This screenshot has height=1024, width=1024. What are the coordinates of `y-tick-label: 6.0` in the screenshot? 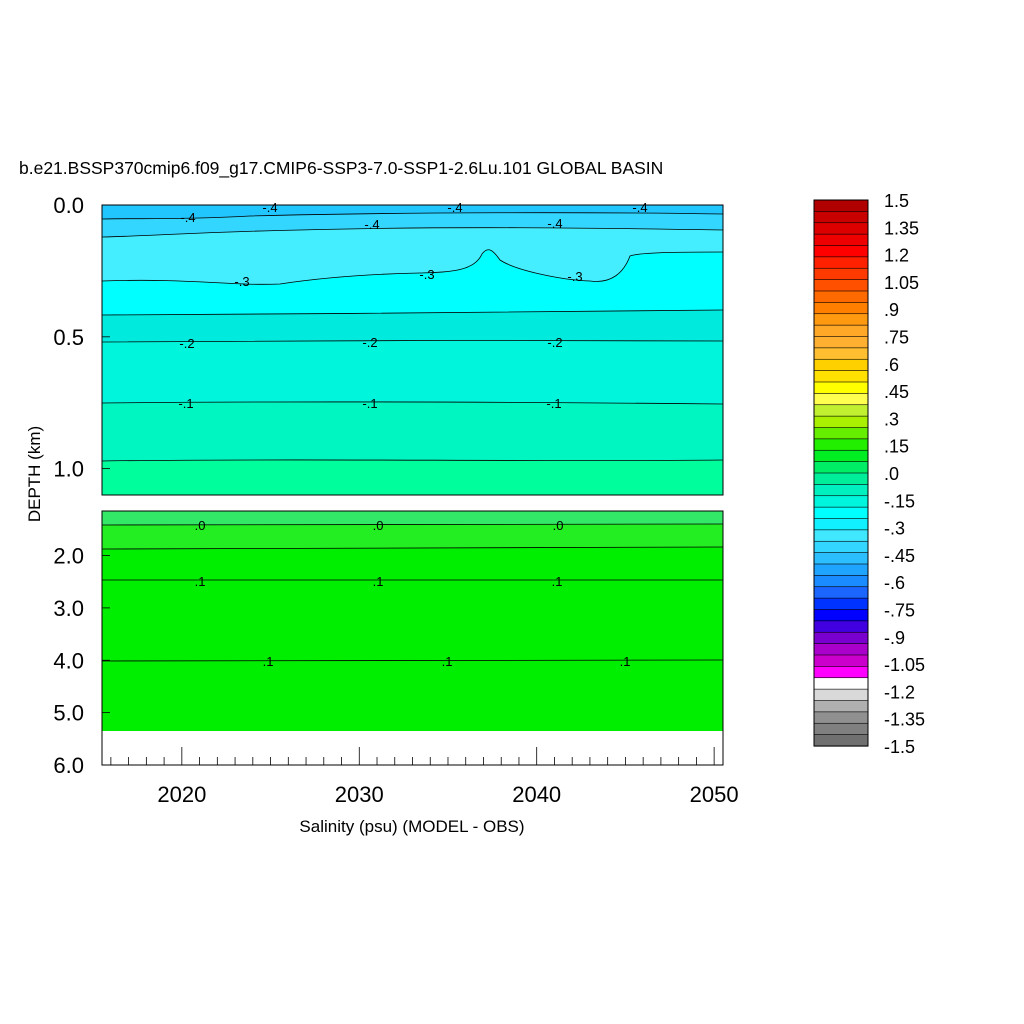 It's located at (68, 765).